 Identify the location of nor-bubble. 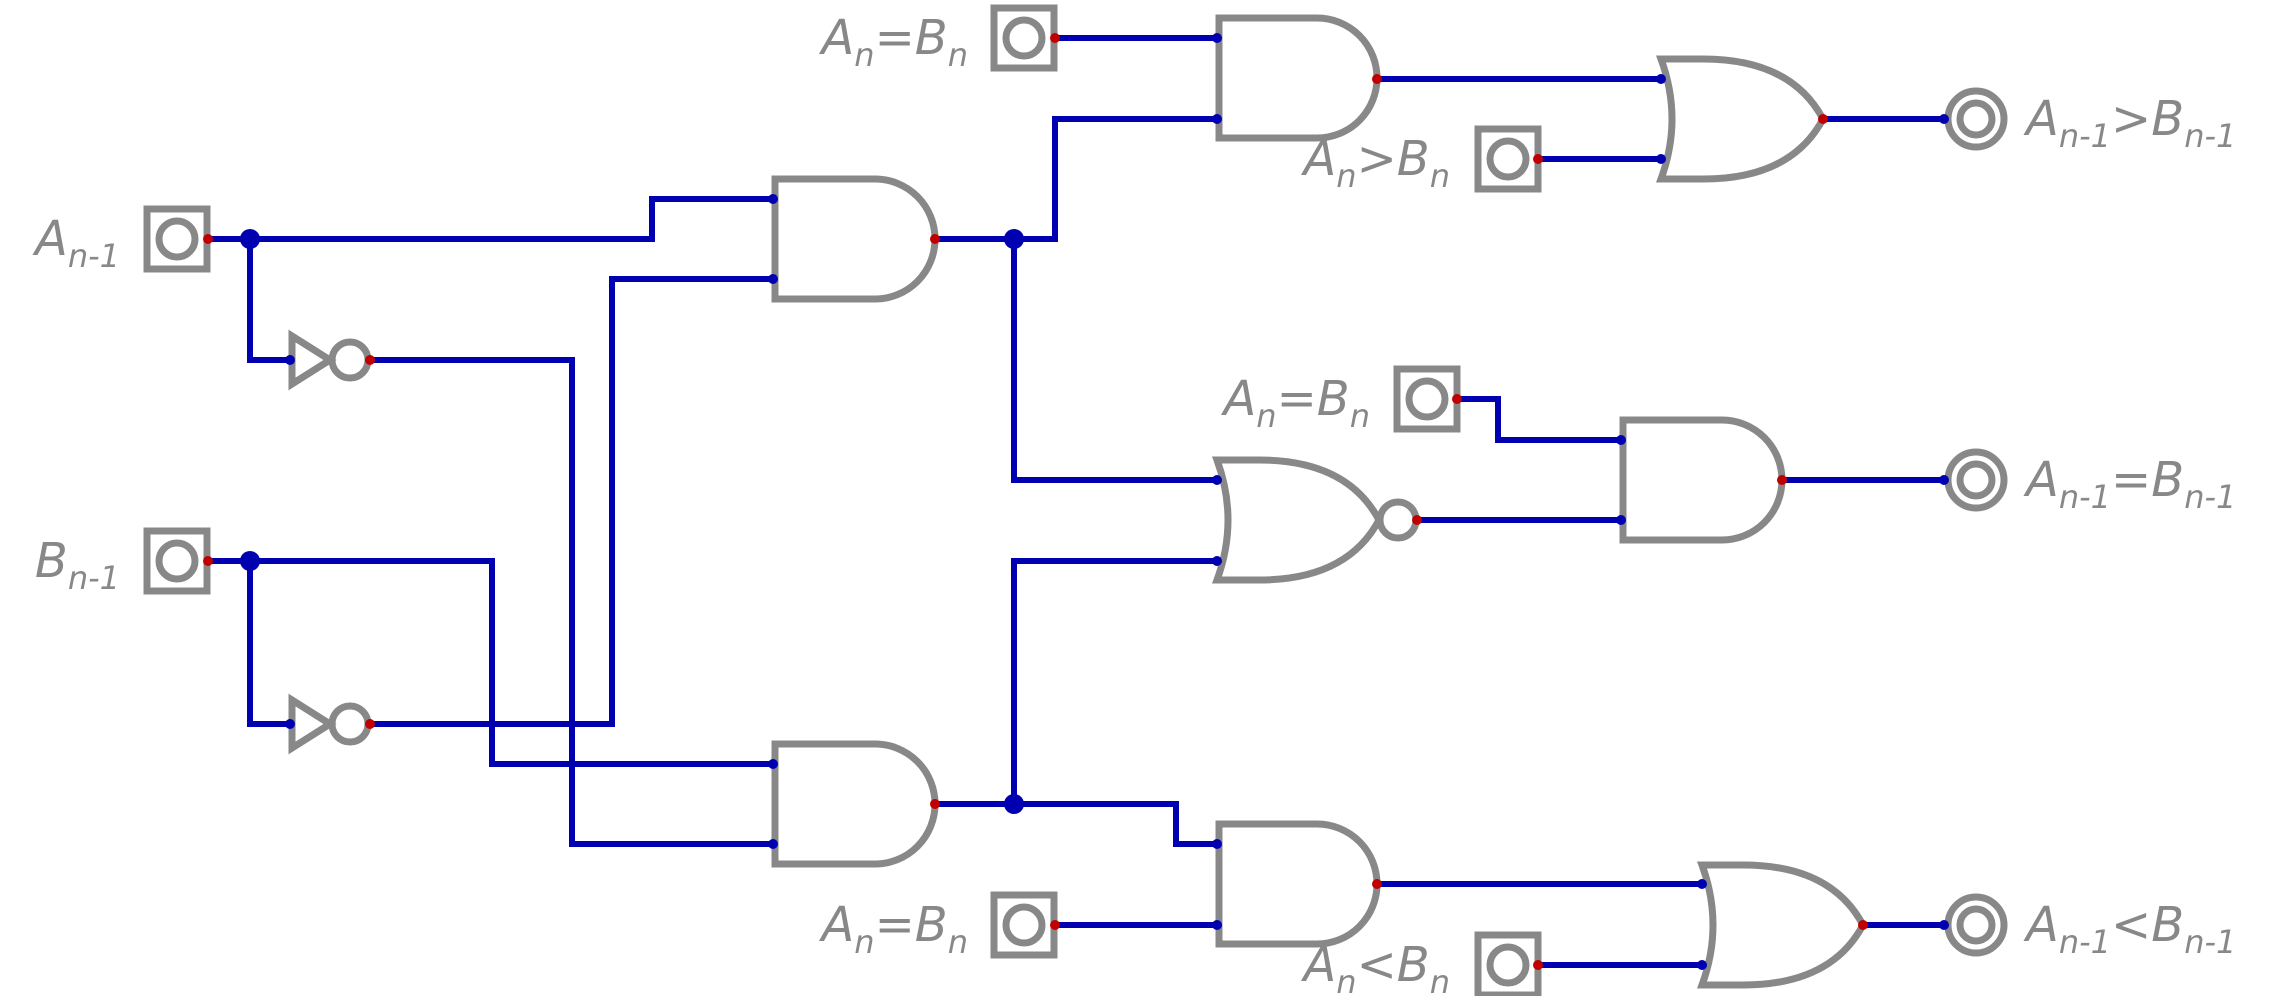
(1398, 520).